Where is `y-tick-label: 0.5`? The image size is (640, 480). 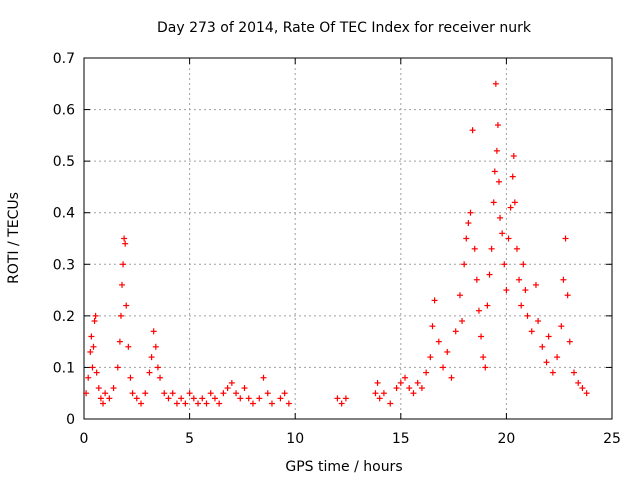 y-tick-label: 0.5 is located at coordinates (64, 162).